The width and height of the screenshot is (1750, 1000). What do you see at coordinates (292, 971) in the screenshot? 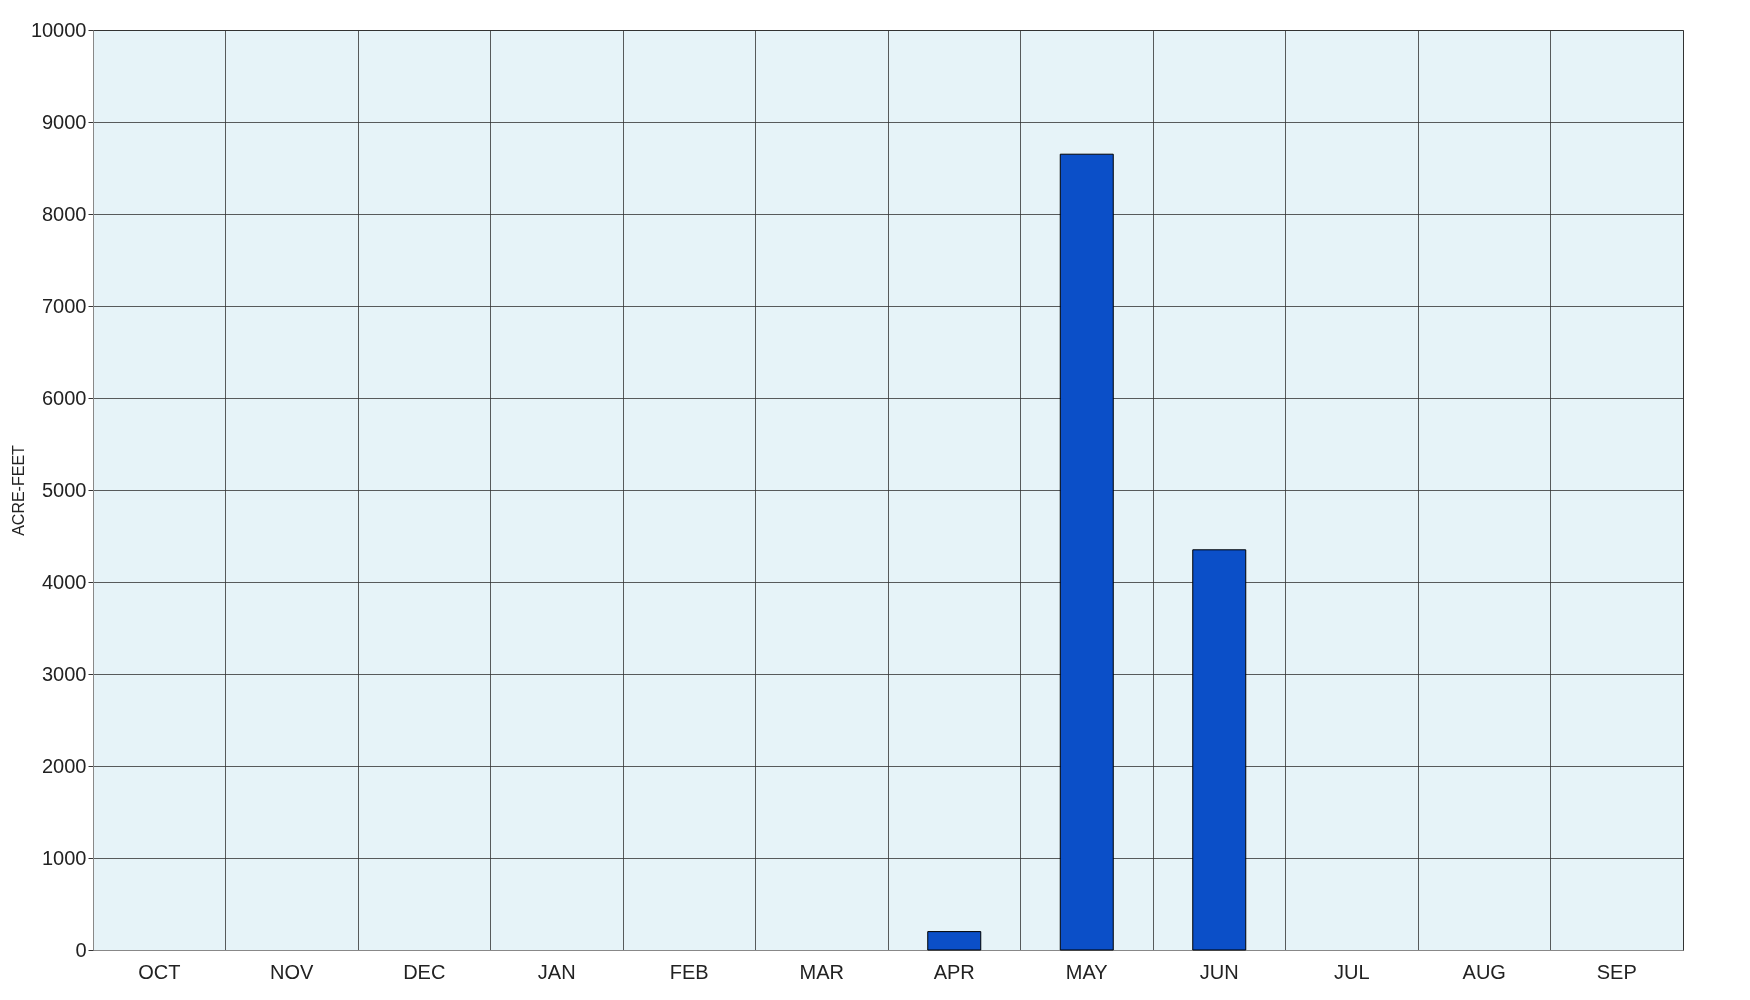
I see `x-tick-label: NOV` at bounding box center [292, 971].